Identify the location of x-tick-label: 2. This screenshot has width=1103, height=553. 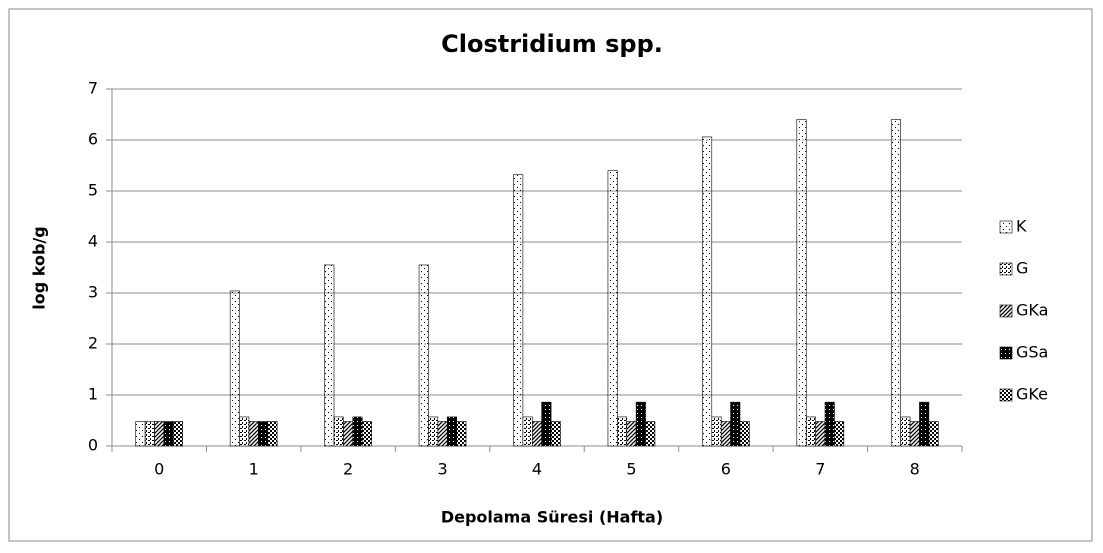
(348, 469).